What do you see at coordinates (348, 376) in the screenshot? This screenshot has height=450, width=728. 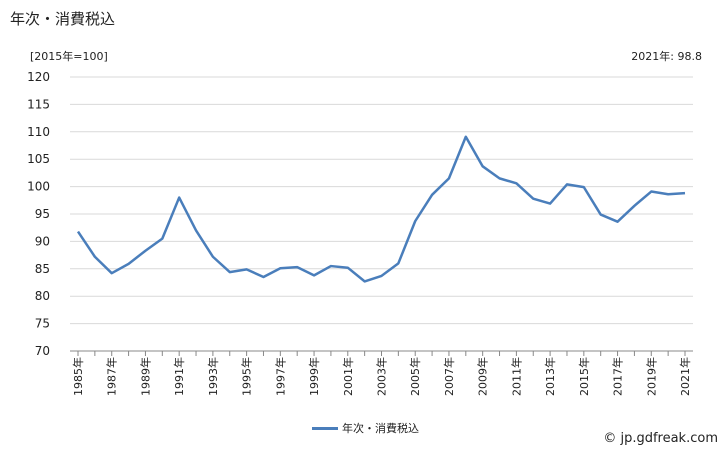 I see `x-tick-label: 2001年` at bounding box center [348, 376].